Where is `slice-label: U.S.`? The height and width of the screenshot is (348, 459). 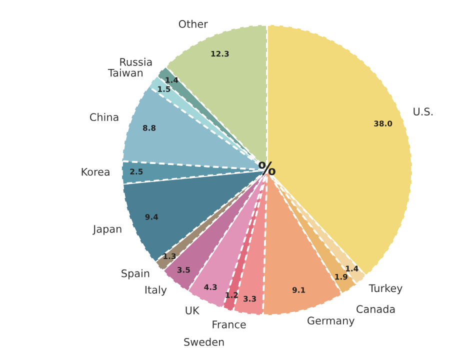
slice-label: U.S. is located at coordinates (423, 112).